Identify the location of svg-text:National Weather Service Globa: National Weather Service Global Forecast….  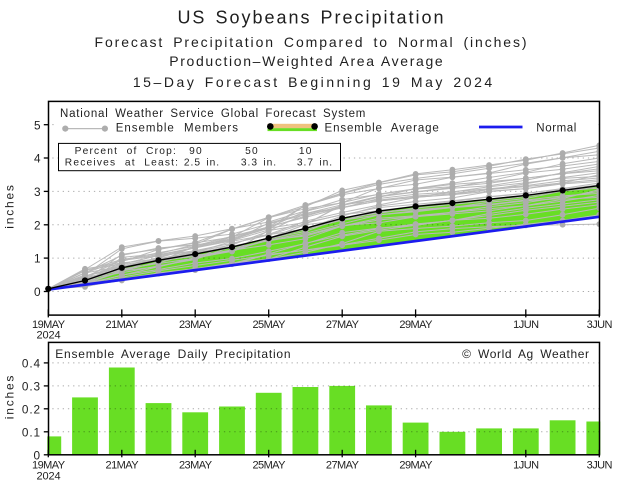
(213, 114).